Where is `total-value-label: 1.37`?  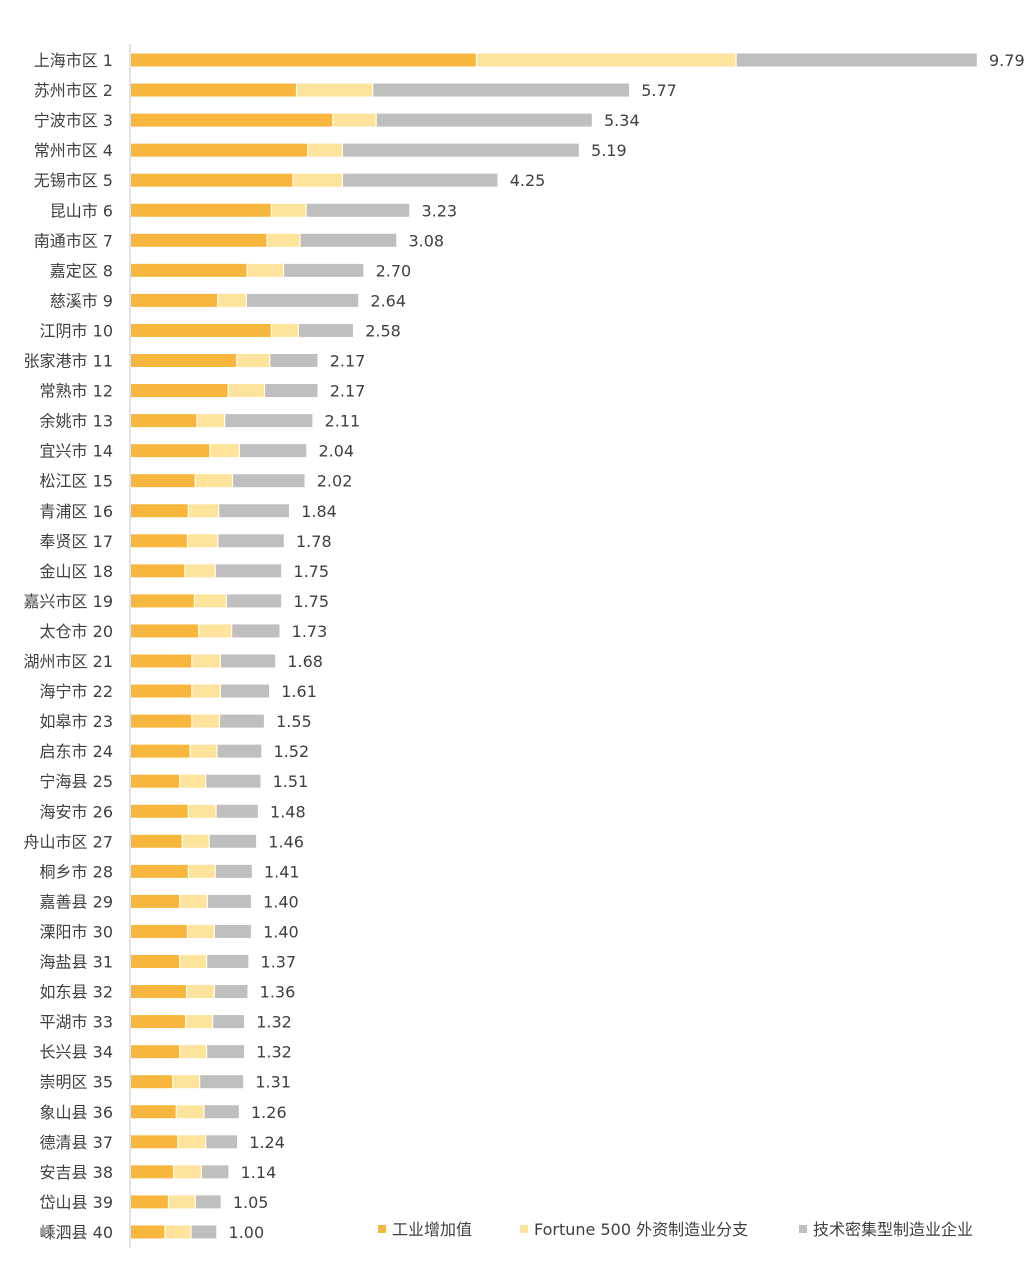 total-value-label: 1.37 is located at coordinates (279, 962).